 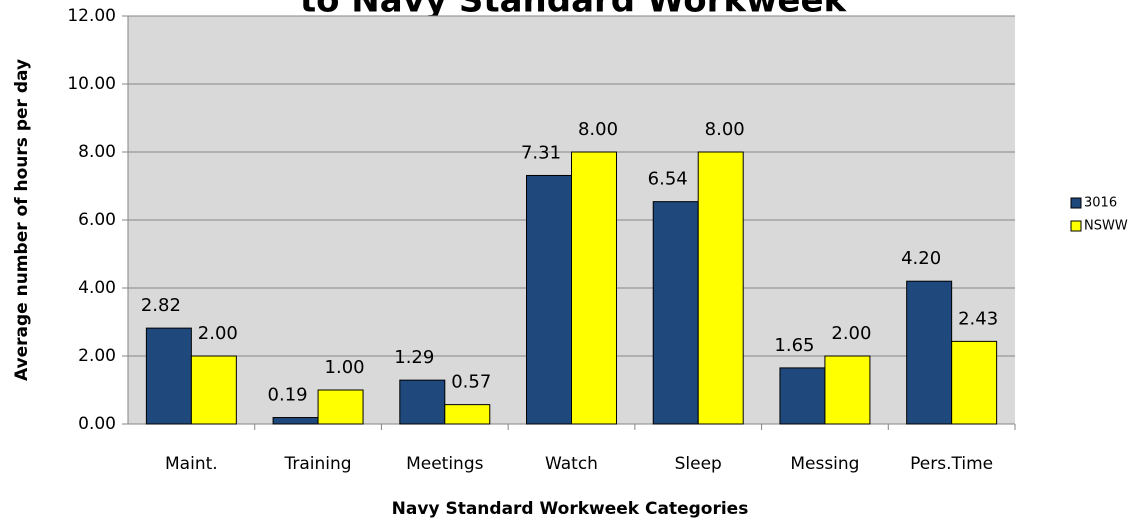 What do you see at coordinates (97, 152) in the screenshot?
I see `y-tick-label: 8.00` at bounding box center [97, 152].